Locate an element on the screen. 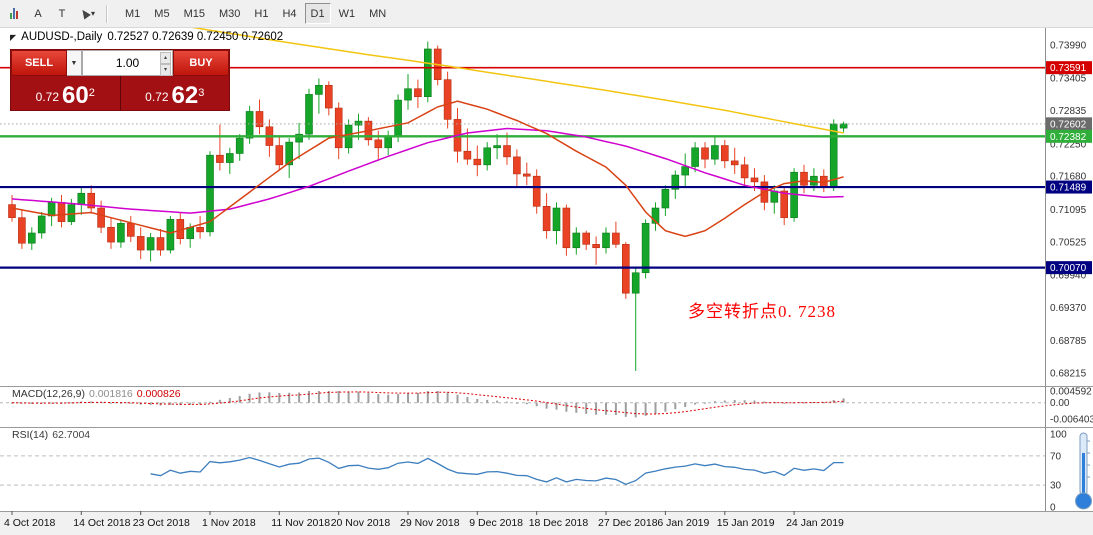  timeframe-button-mn: MN is located at coordinates (377, 13).